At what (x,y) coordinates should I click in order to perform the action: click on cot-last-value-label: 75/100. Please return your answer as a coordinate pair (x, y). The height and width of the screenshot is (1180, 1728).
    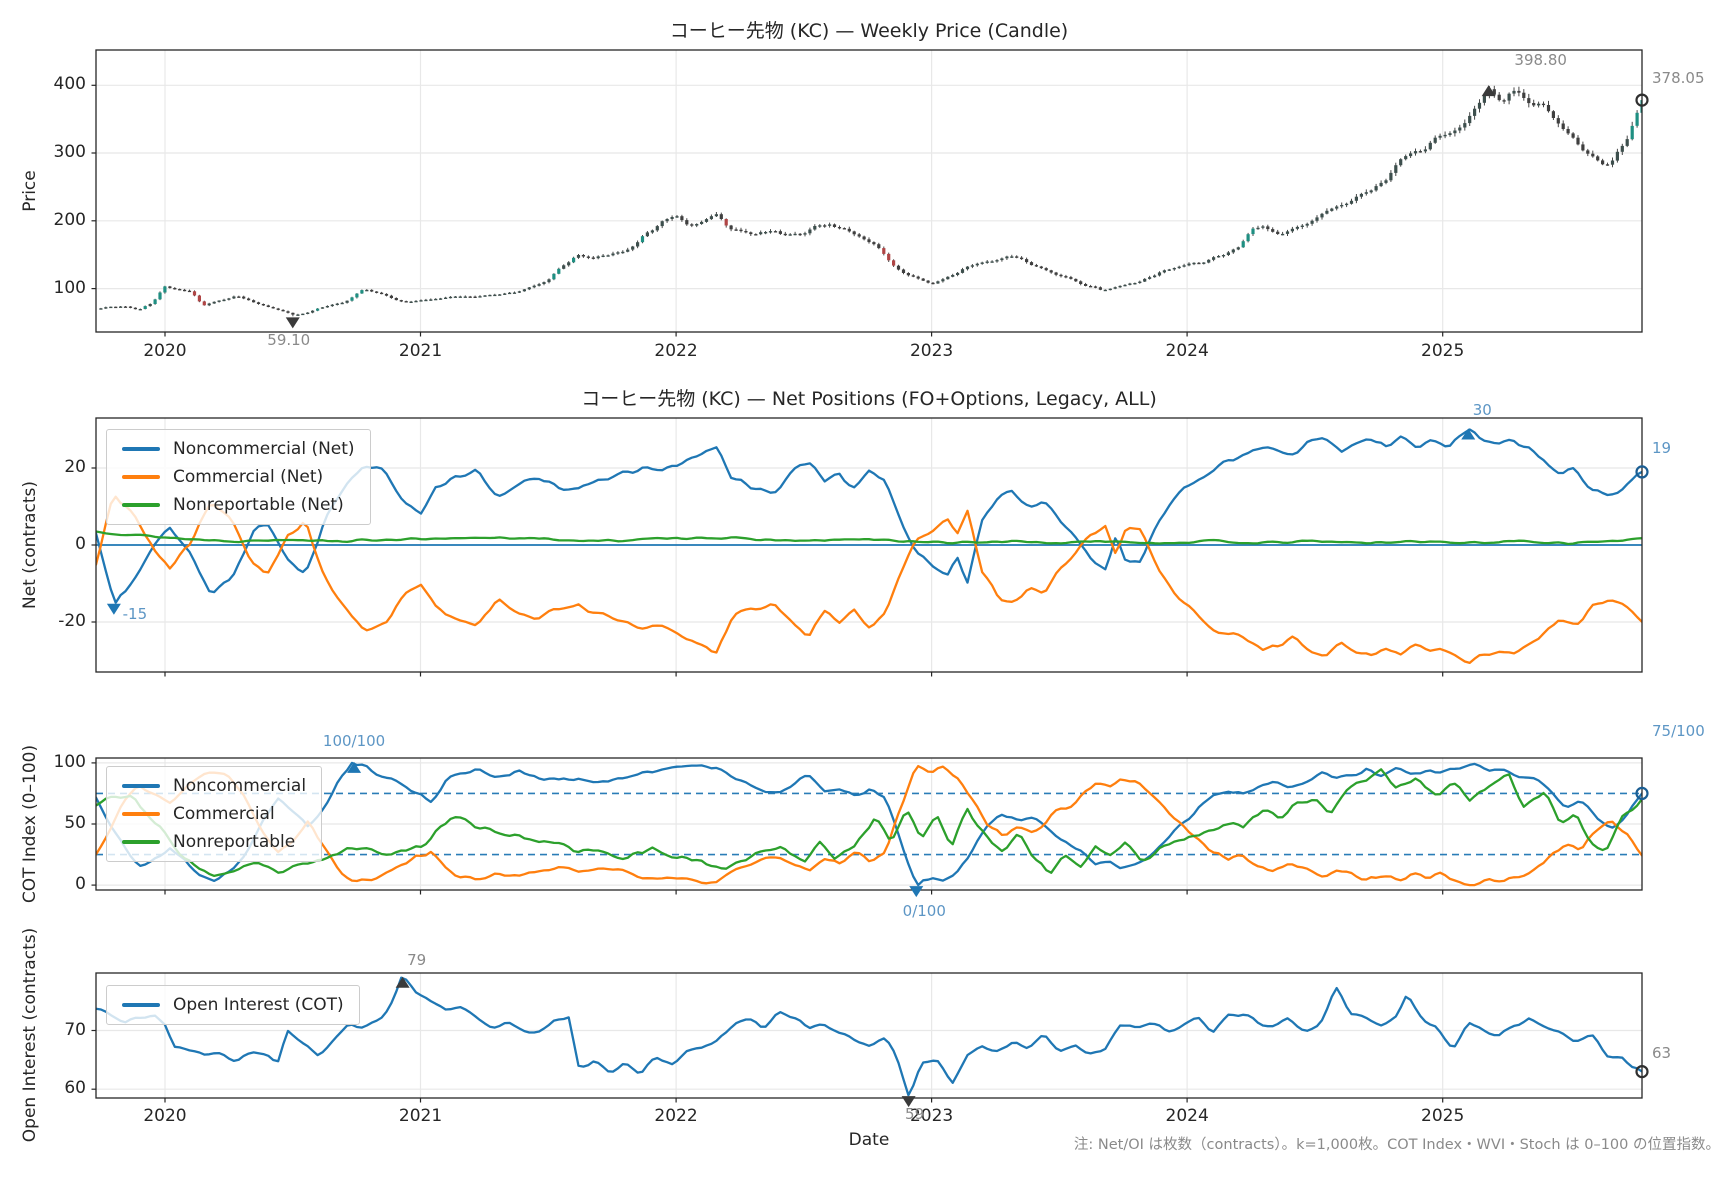
    Looking at the image, I should click on (1678, 731).